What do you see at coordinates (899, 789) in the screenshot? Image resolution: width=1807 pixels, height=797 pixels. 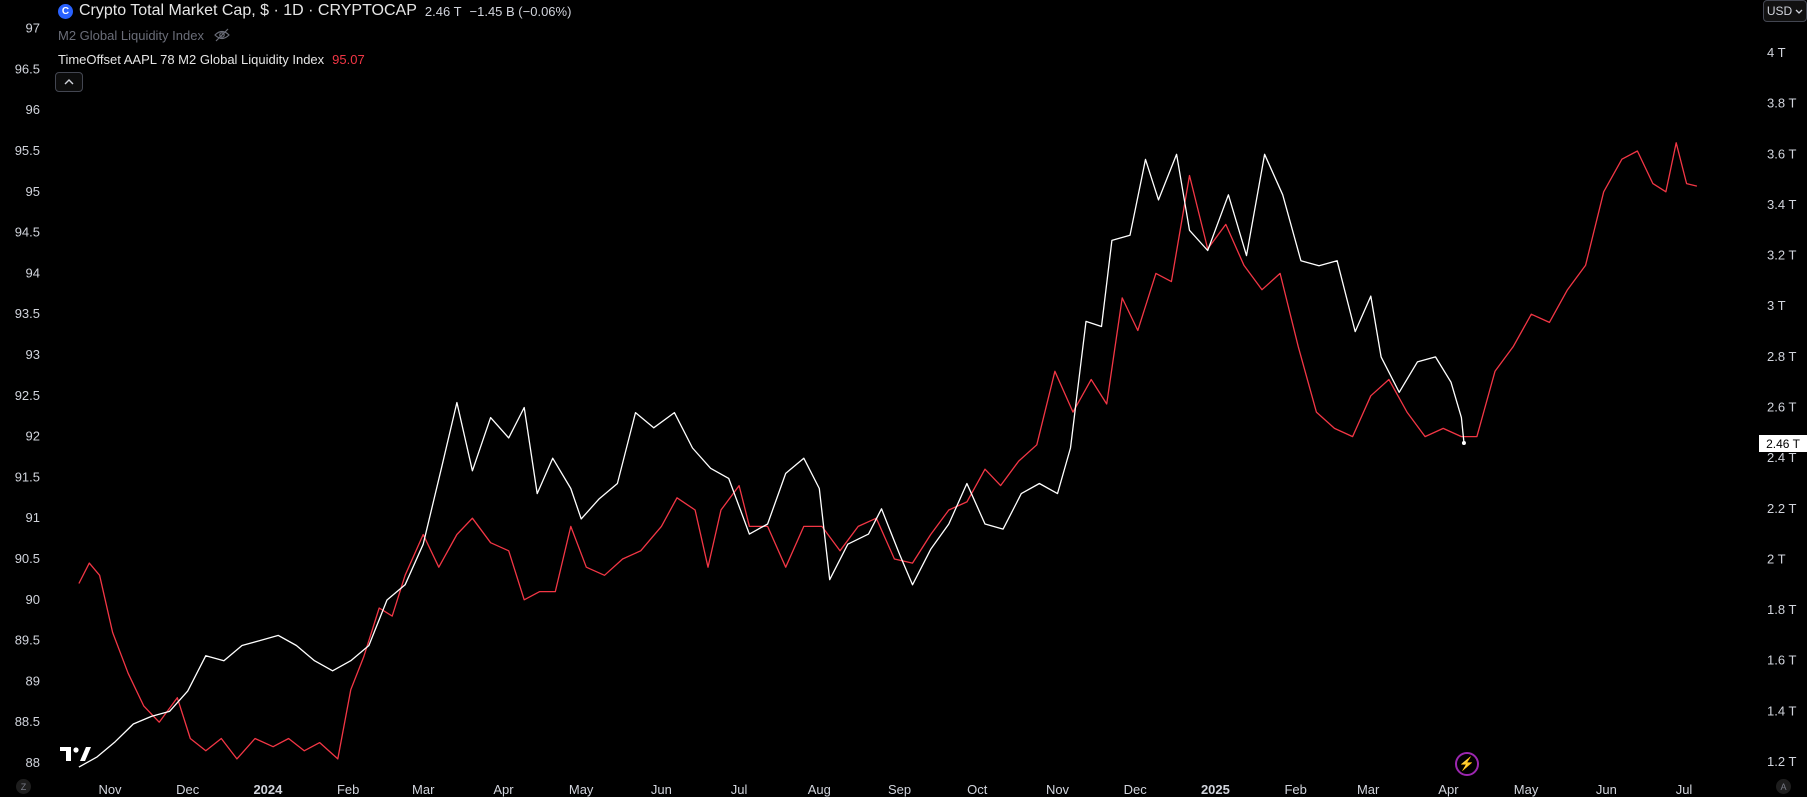 I see `time-axis-tick-label: Sep` at bounding box center [899, 789].